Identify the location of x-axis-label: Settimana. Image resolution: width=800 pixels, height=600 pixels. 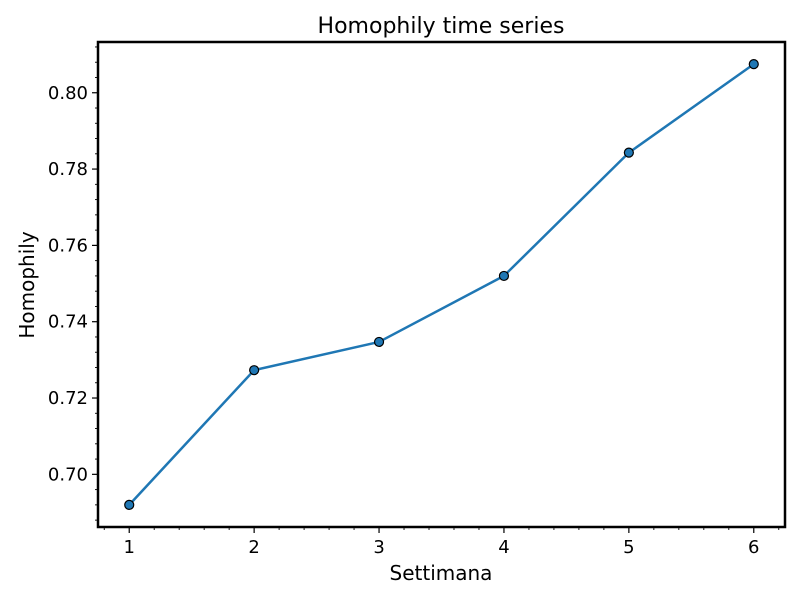
(441, 573).